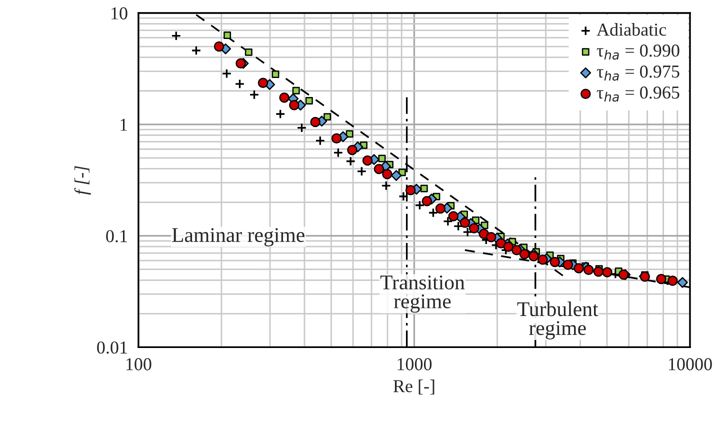 The height and width of the screenshot is (434, 721). Describe the element at coordinates (415, 364) in the screenshot. I see `x-tick-label: 1000` at that location.